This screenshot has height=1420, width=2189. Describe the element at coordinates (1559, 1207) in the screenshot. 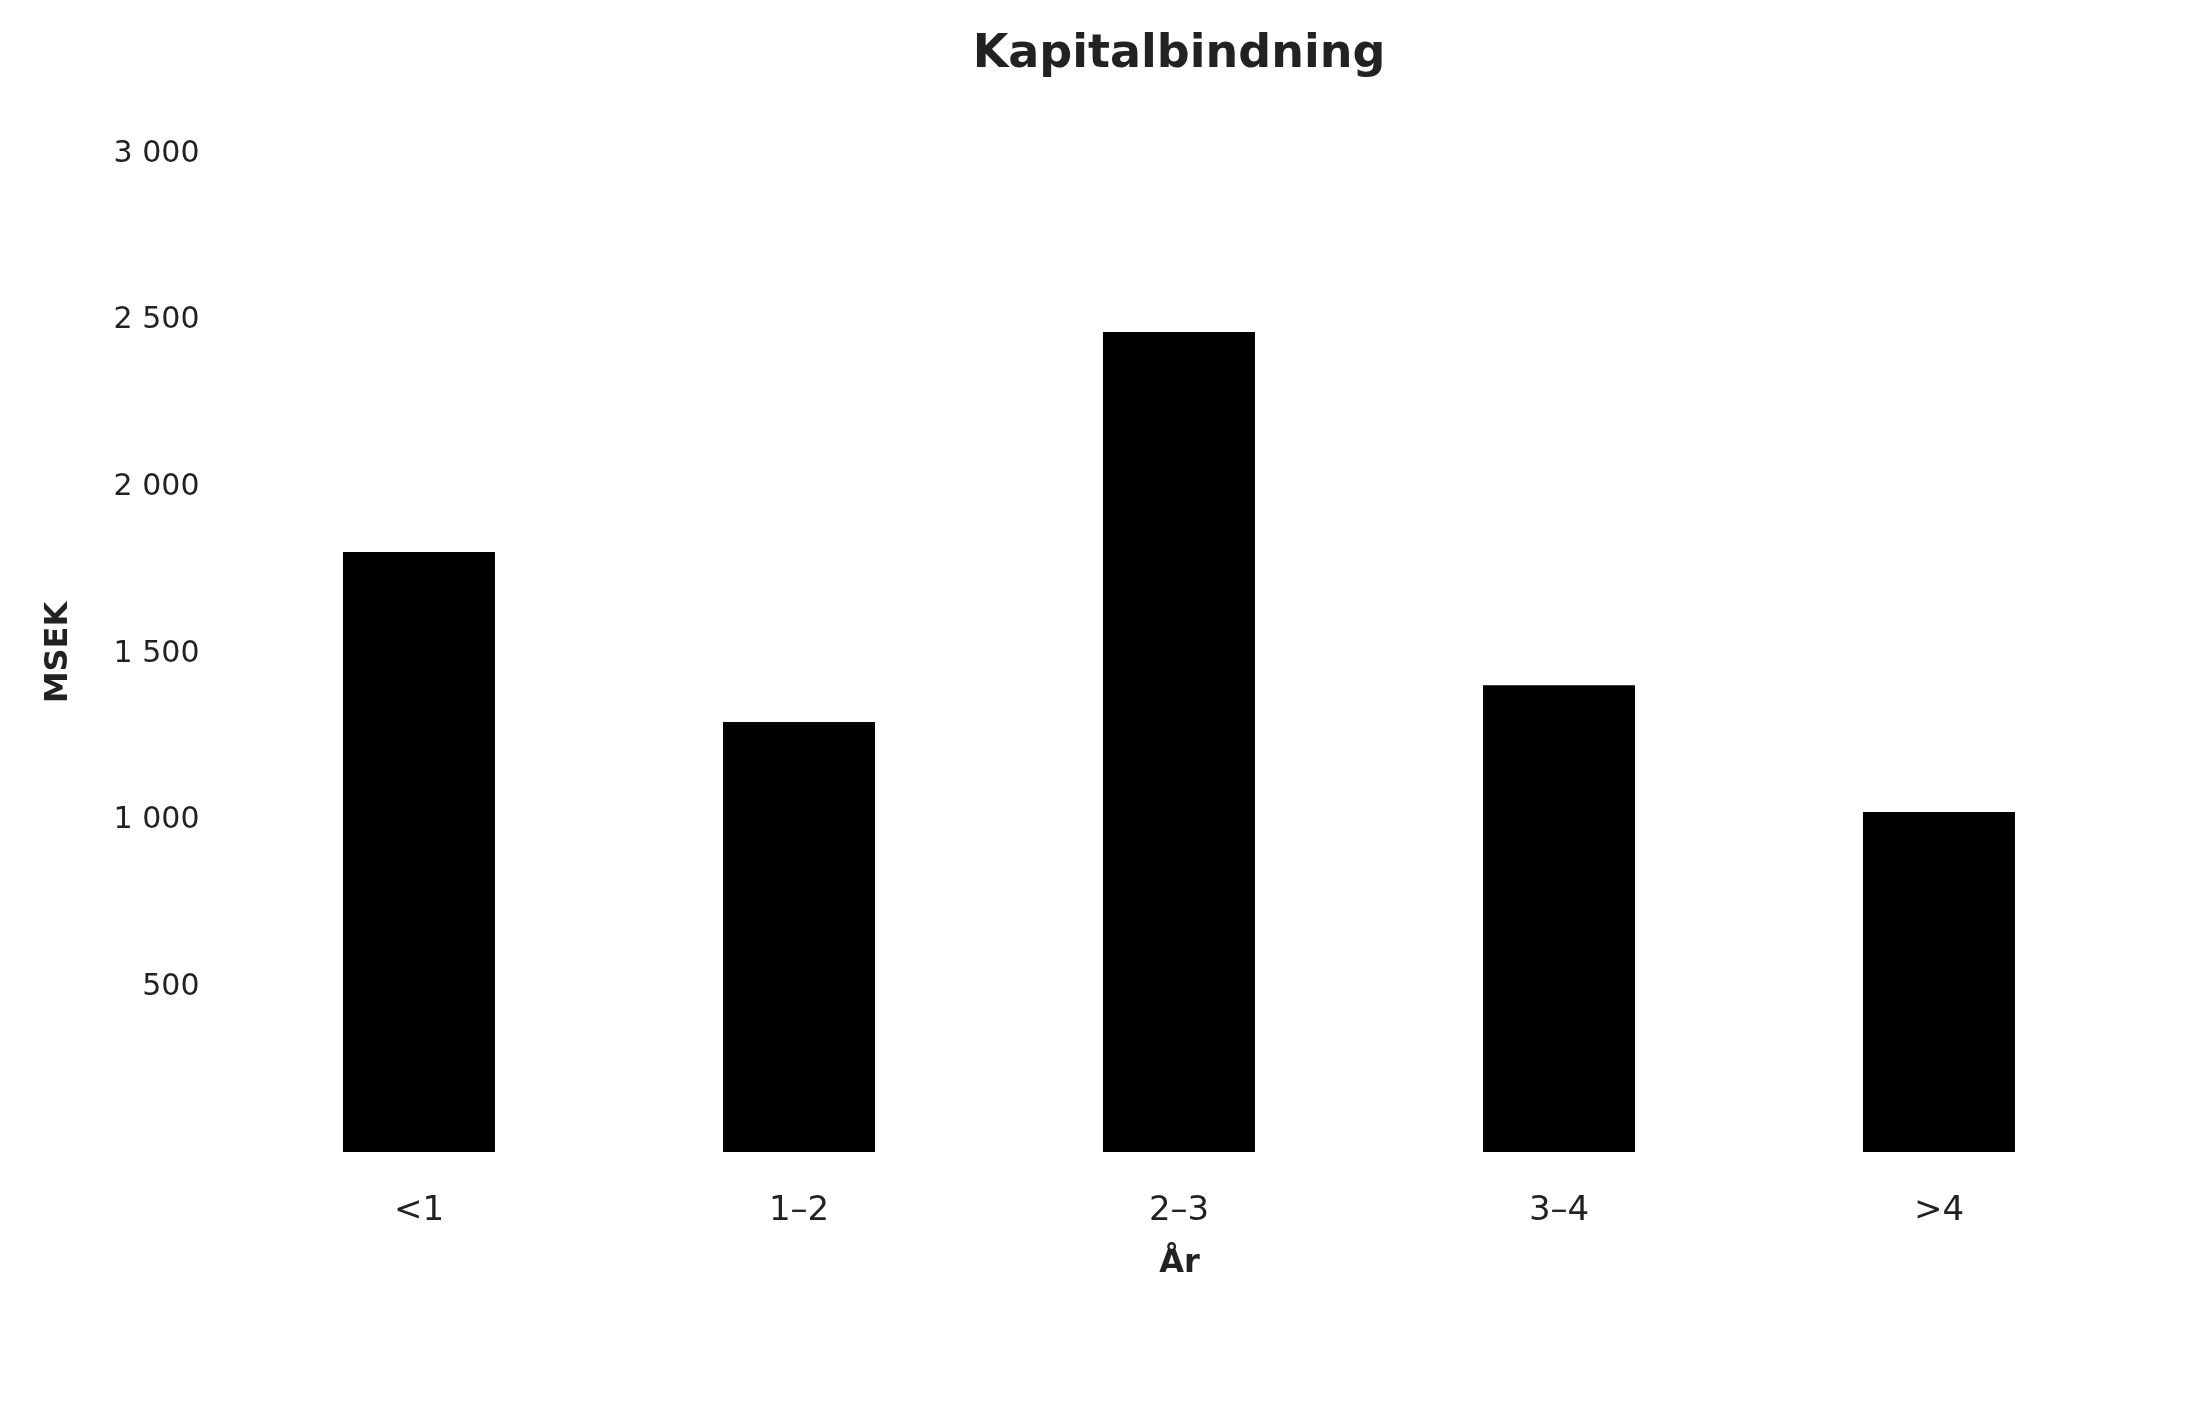

I see `x-tick-label: 3–4` at that location.